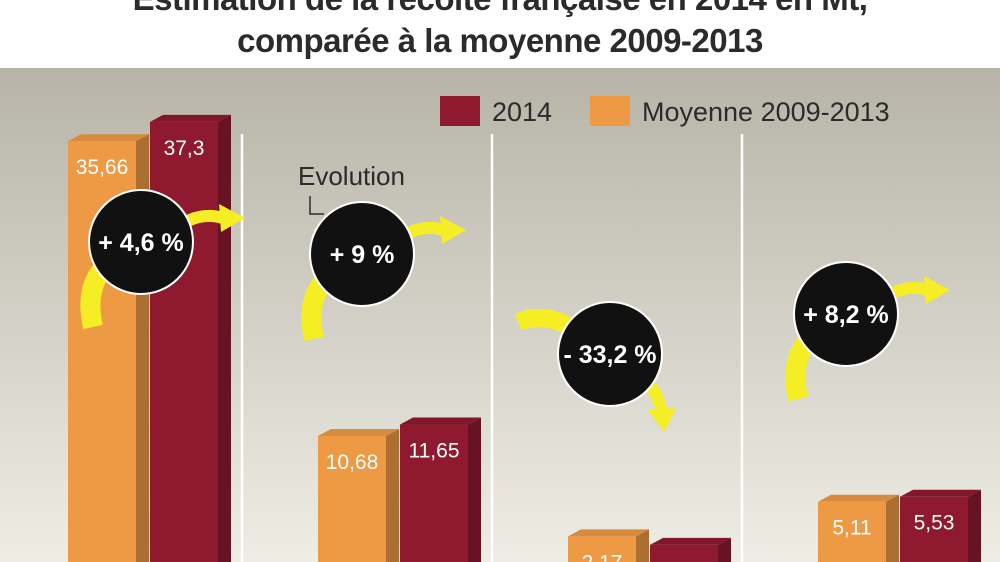 This screenshot has height=562, width=1000. Describe the element at coordinates (351, 176) in the screenshot. I see `evolution-label: Evolution` at that location.